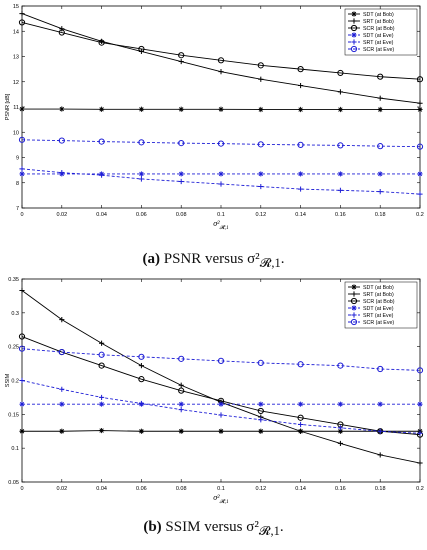  What do you see at coordinates (16, 133) in the screenshot?
I see `y-tick-label: 10` at bounding box center [16, 133].